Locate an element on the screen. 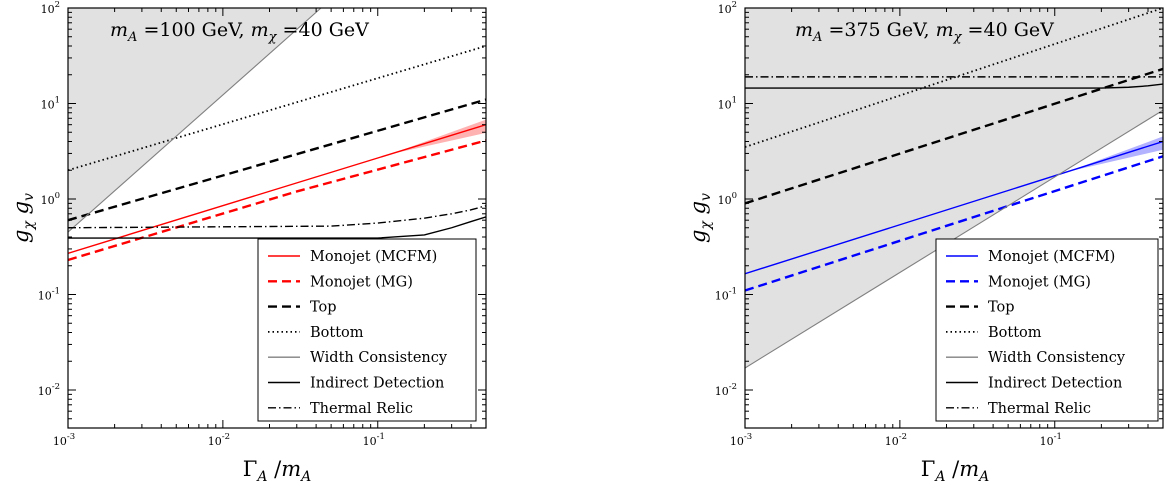 This screenshot has height=485, width=1167. series-line-thermal-relic is located at coordinates (277, 217).